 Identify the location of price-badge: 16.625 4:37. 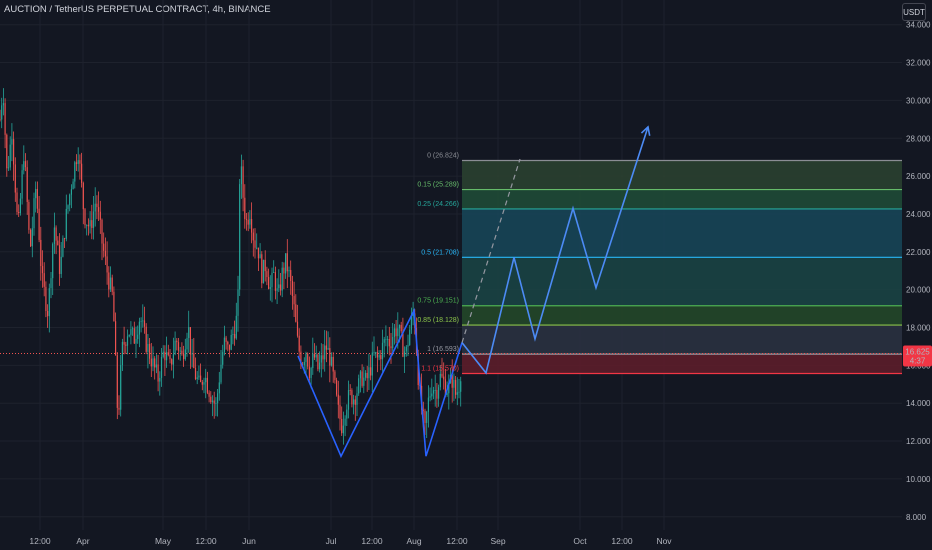
(917, 356).